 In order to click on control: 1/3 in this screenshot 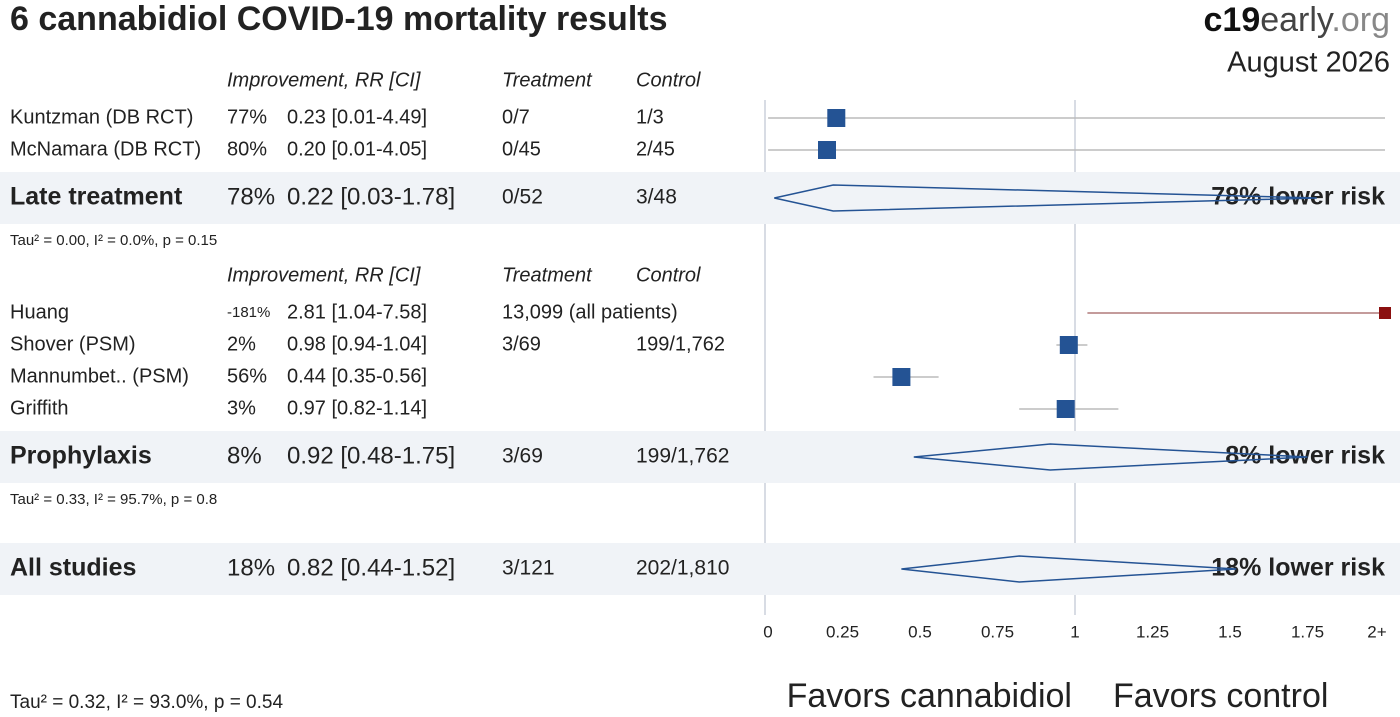, I will do `click(650, 117)`.